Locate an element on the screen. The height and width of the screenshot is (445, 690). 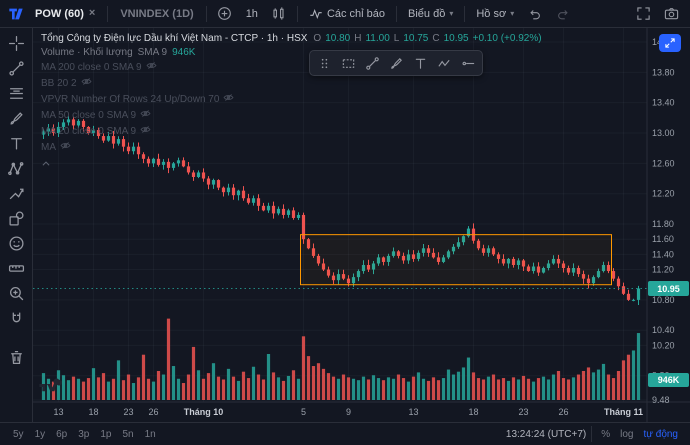
range-button-5n: 5n is located at coordinates (128, 434).